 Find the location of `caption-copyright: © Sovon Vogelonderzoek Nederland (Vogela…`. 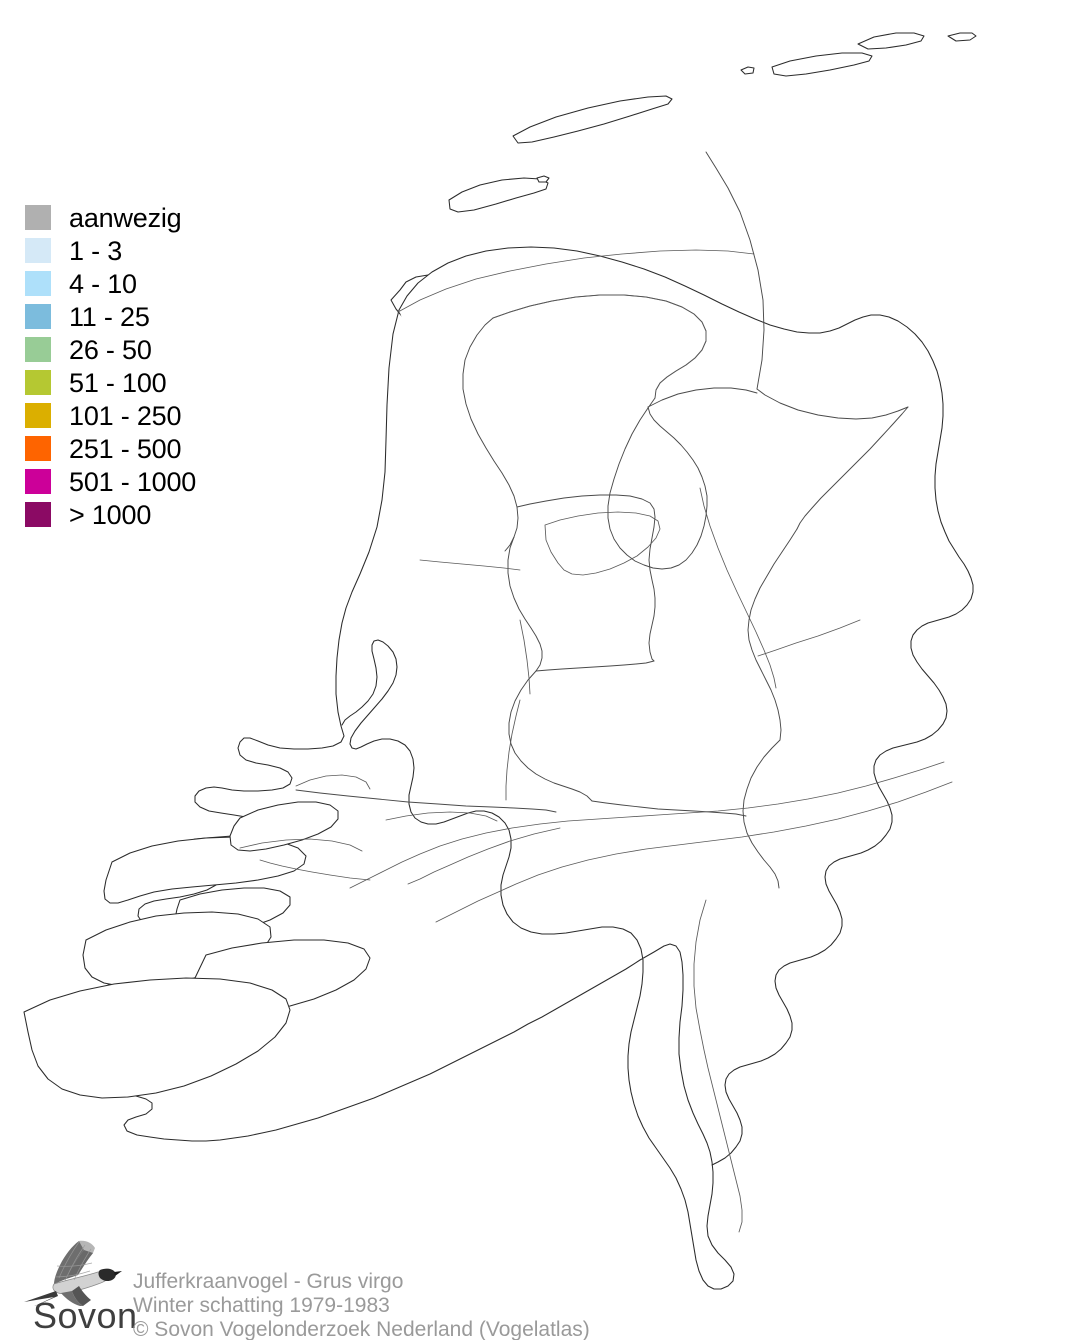

caption-copyright: © Sovon Vogelonderzoek Nederland (Vogela… is located at coordinates (361, 1329).